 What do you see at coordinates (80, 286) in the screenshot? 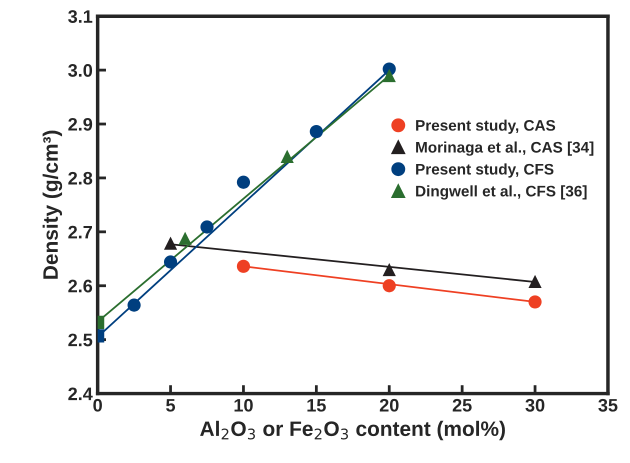
I see `y-tick-label: 2.6` at bounding box center [80, 286].